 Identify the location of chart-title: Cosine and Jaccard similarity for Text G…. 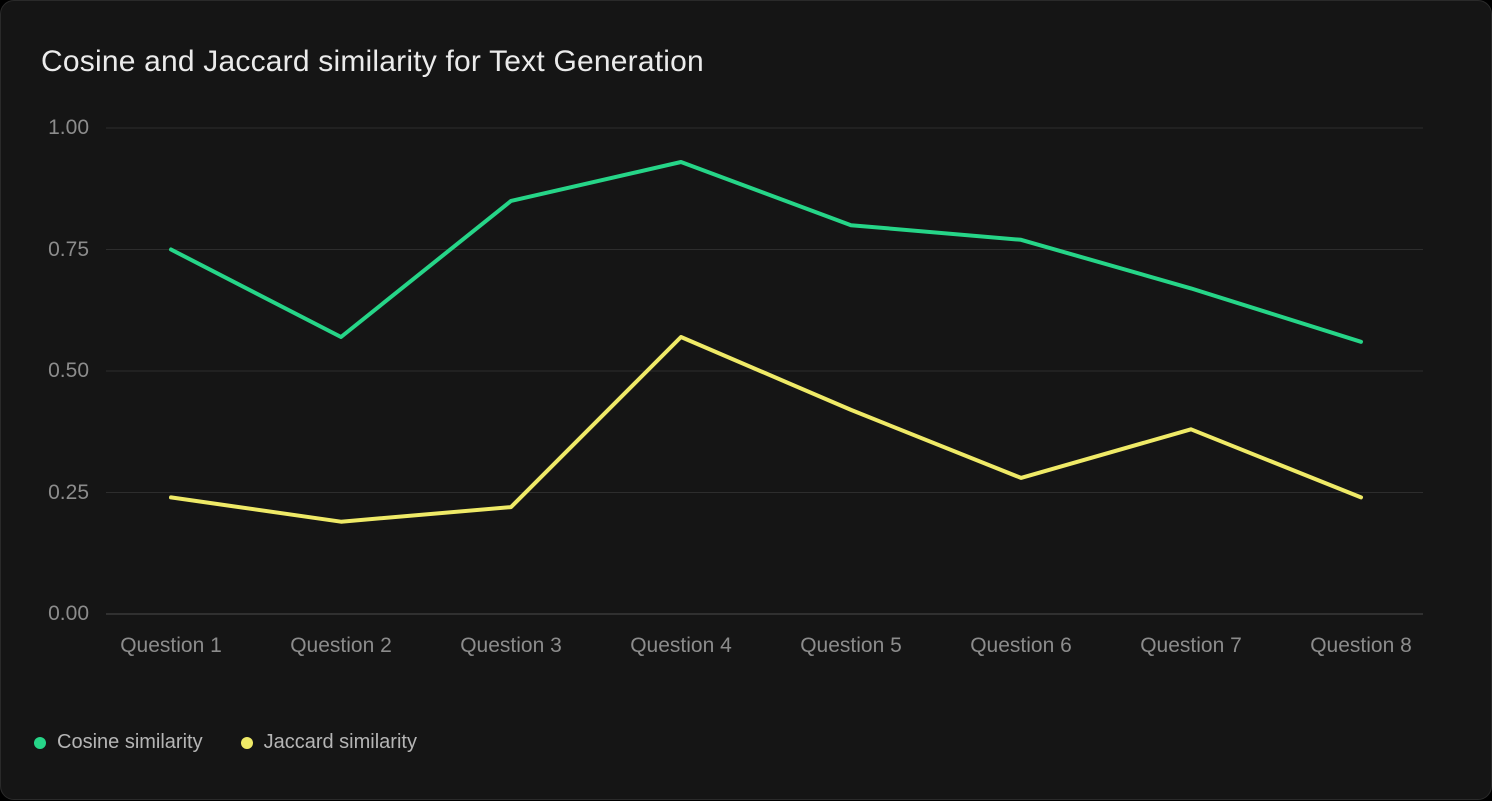
(372, 61).